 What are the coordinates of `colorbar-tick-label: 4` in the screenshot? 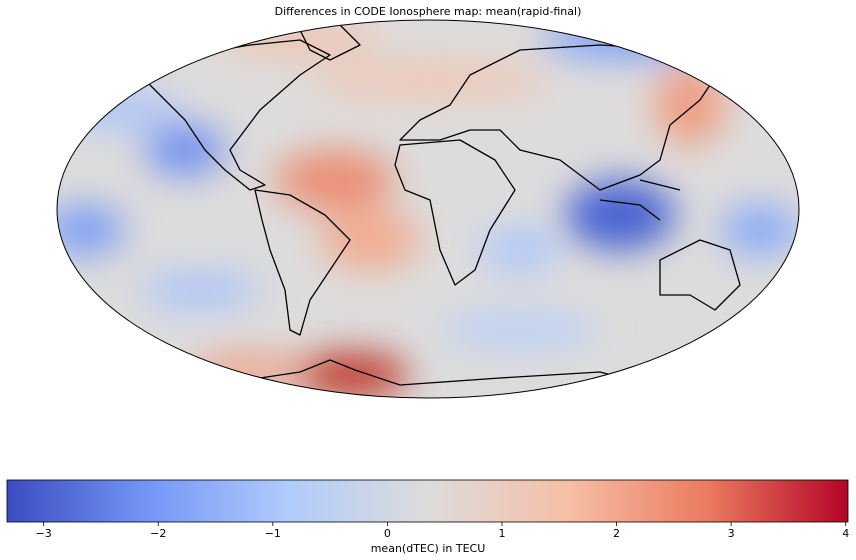 It's located at (845, 533).